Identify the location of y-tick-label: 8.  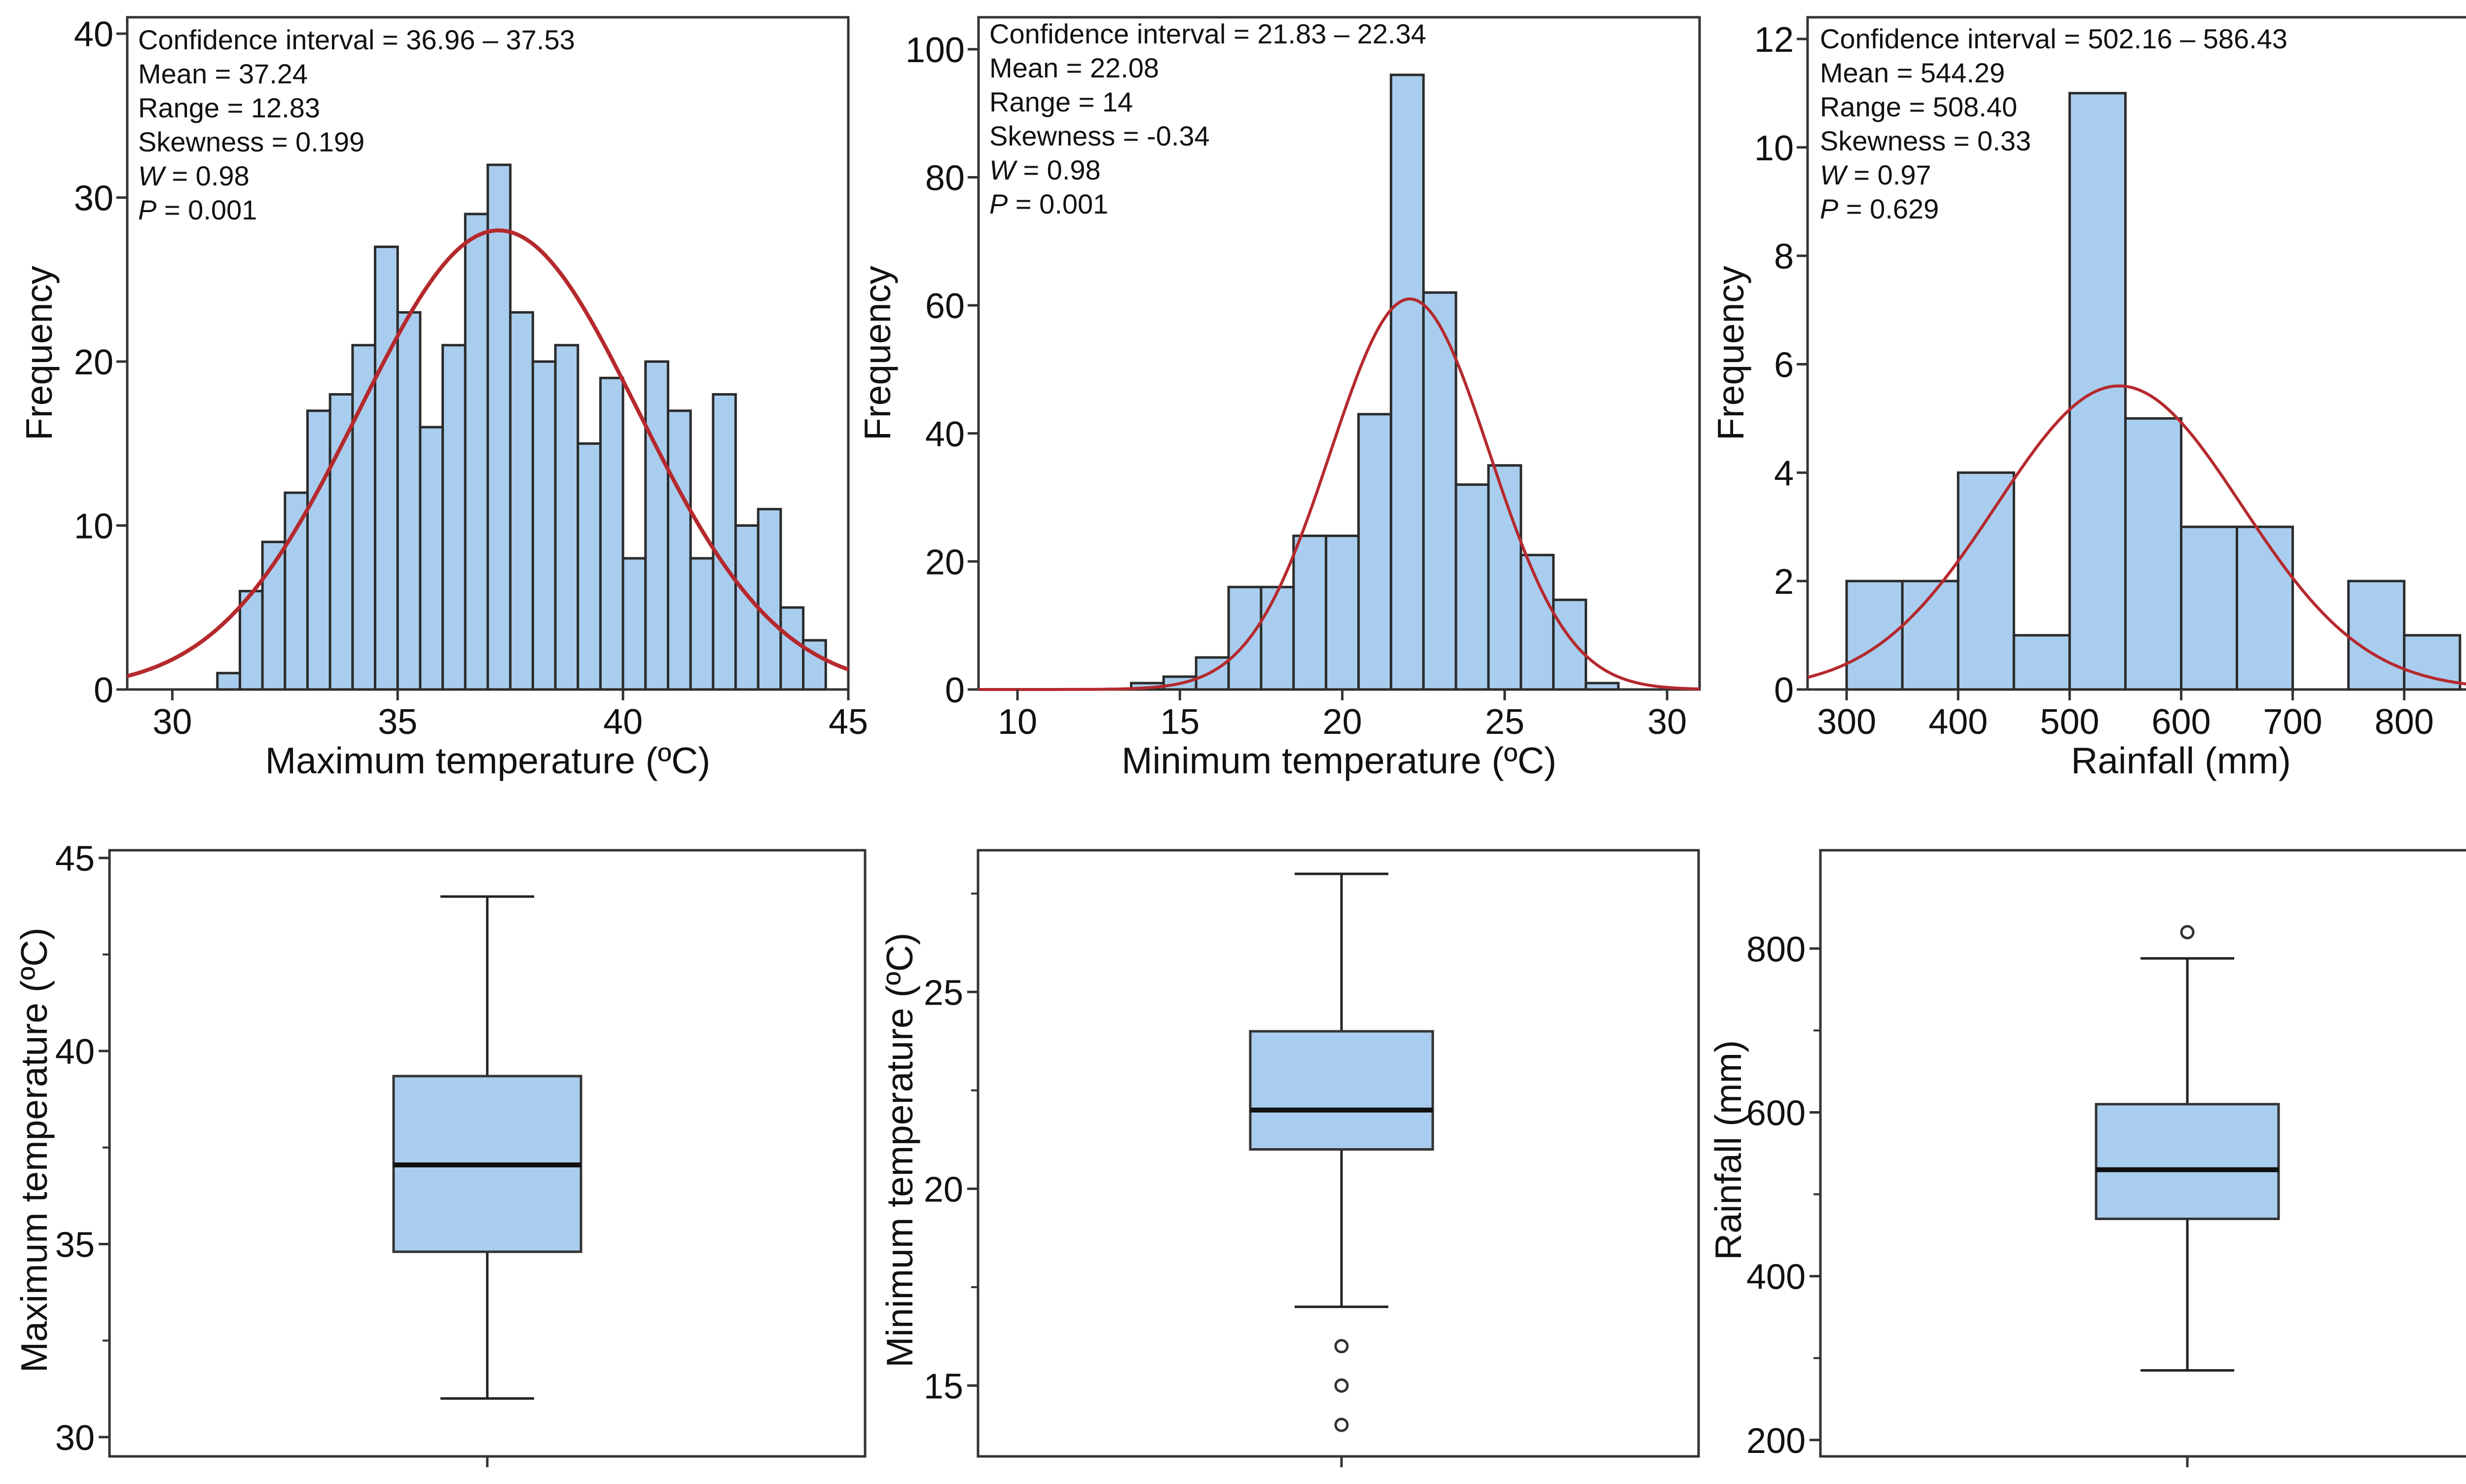
(1784, 257).